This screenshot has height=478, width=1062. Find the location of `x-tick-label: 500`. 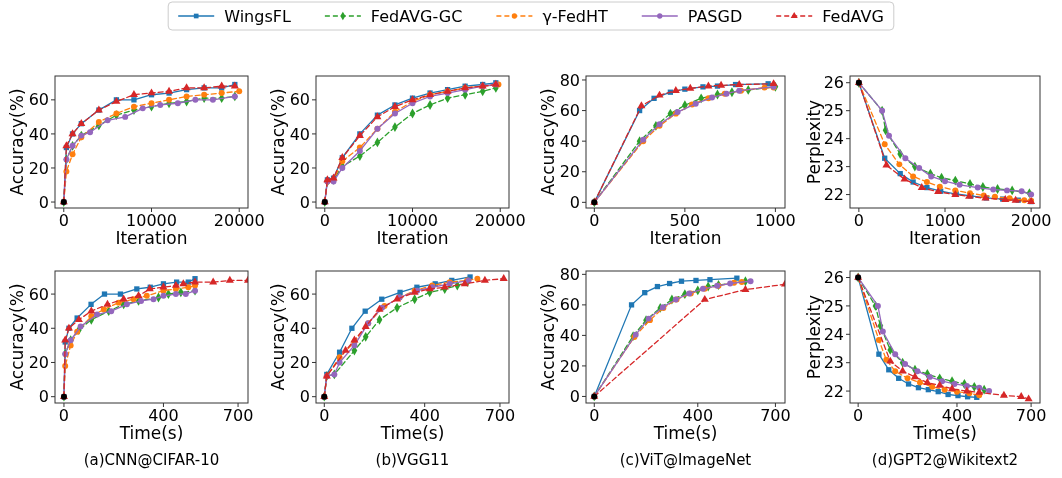

x-tick-label: 500 is located at coordinates (685, 220).